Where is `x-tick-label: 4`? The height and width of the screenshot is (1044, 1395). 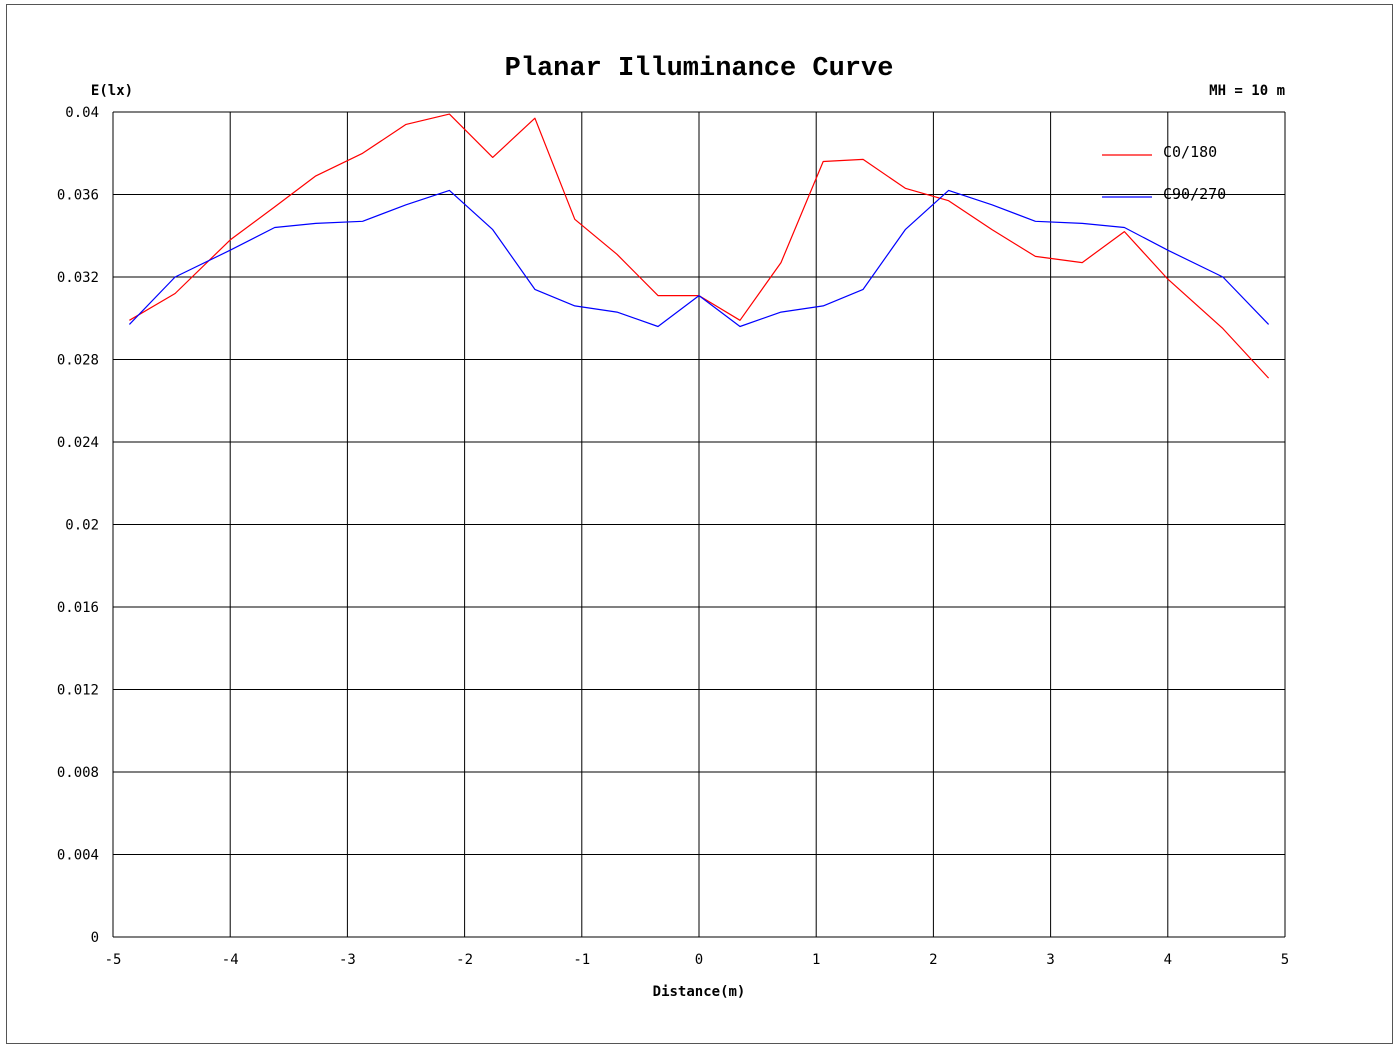 x-tick-label: 4 is located at coordinates (1168, 960).